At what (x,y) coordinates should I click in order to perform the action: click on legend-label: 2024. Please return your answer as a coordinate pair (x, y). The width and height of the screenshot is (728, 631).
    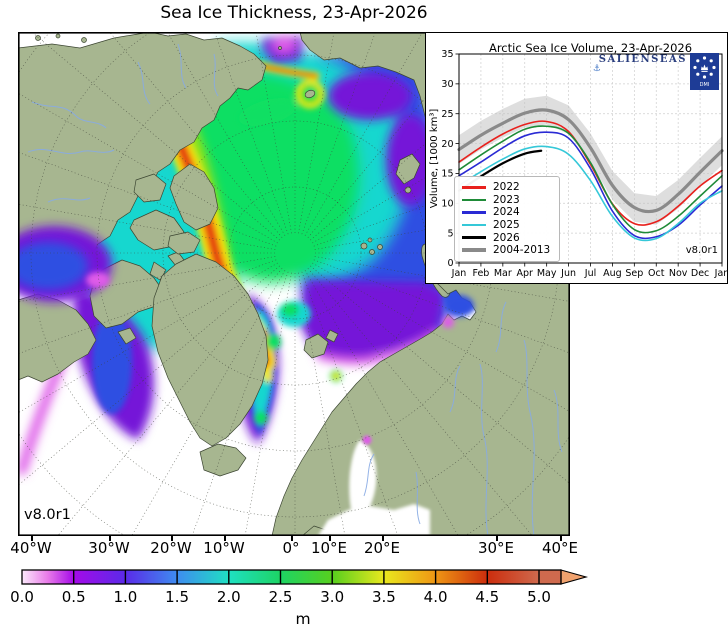
    Looking at the image, I should click on (506, 212).